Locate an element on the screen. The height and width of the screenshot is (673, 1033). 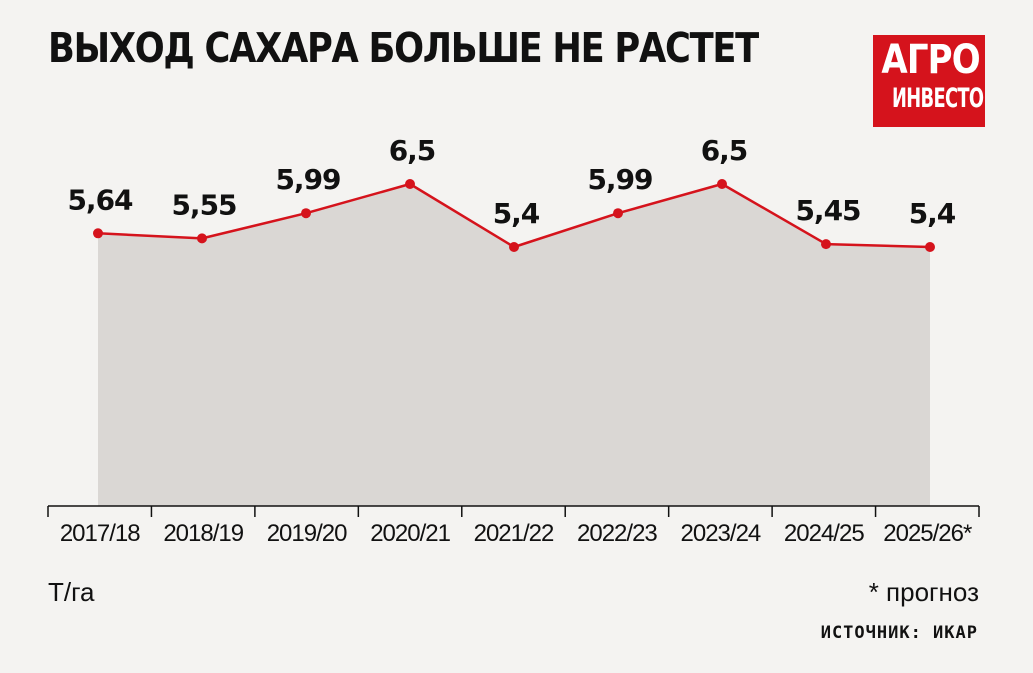
data-label: 5,45 is located at coordinates (827, 210).